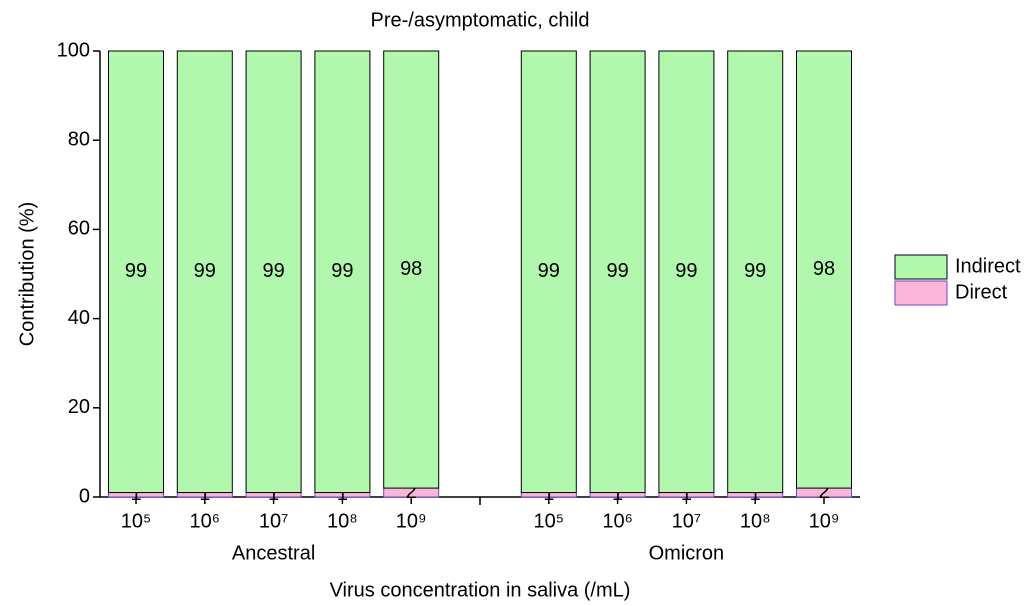 The width and height of the screenshot is (1035, 606). Describe the element at coordinates (79, 318) in the screenshot. I see `y-tick-label: 40` at that location.